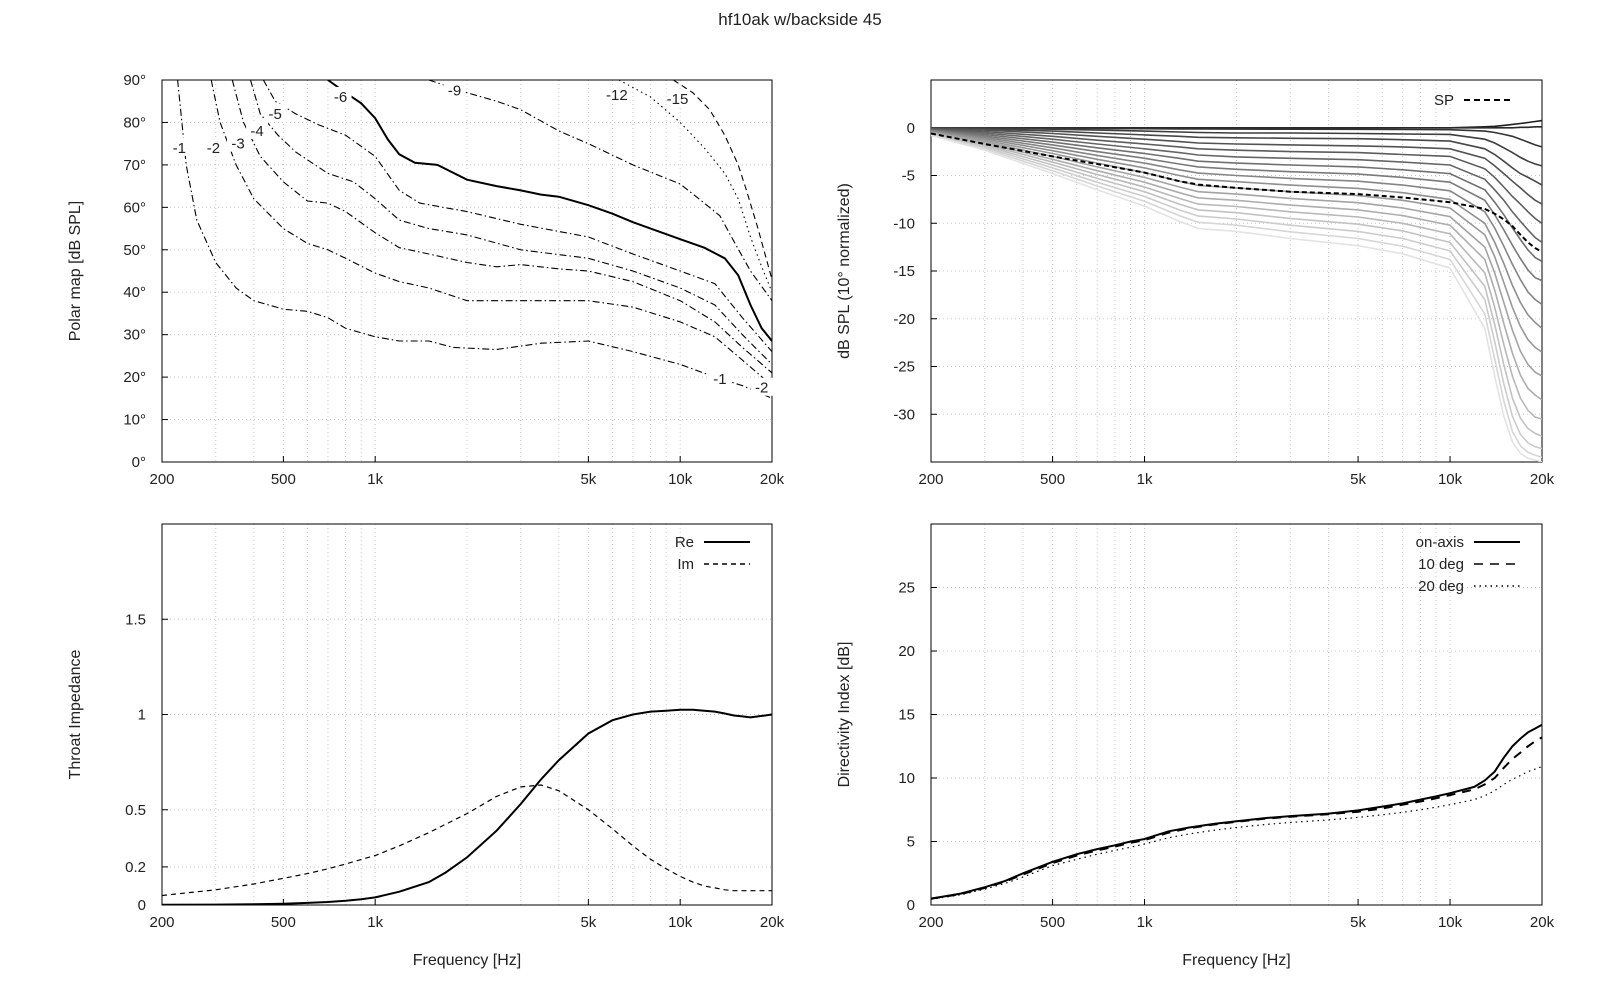 The width and height of the screenshot is (1600, 1000). Describe the element at coordinates (904, 319) in the screenshot. I see `y-tick-label: -20` at that location.